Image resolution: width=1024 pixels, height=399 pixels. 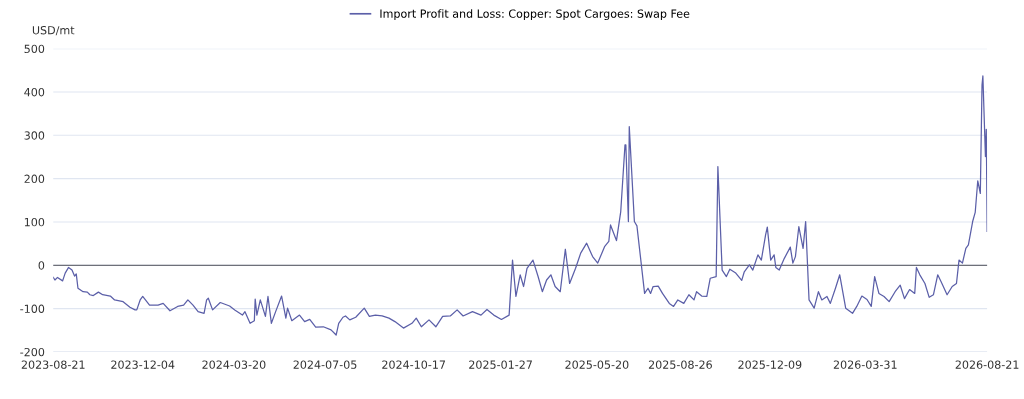 I want to click on y-tick-label: 400, so click(x=34, y=92).